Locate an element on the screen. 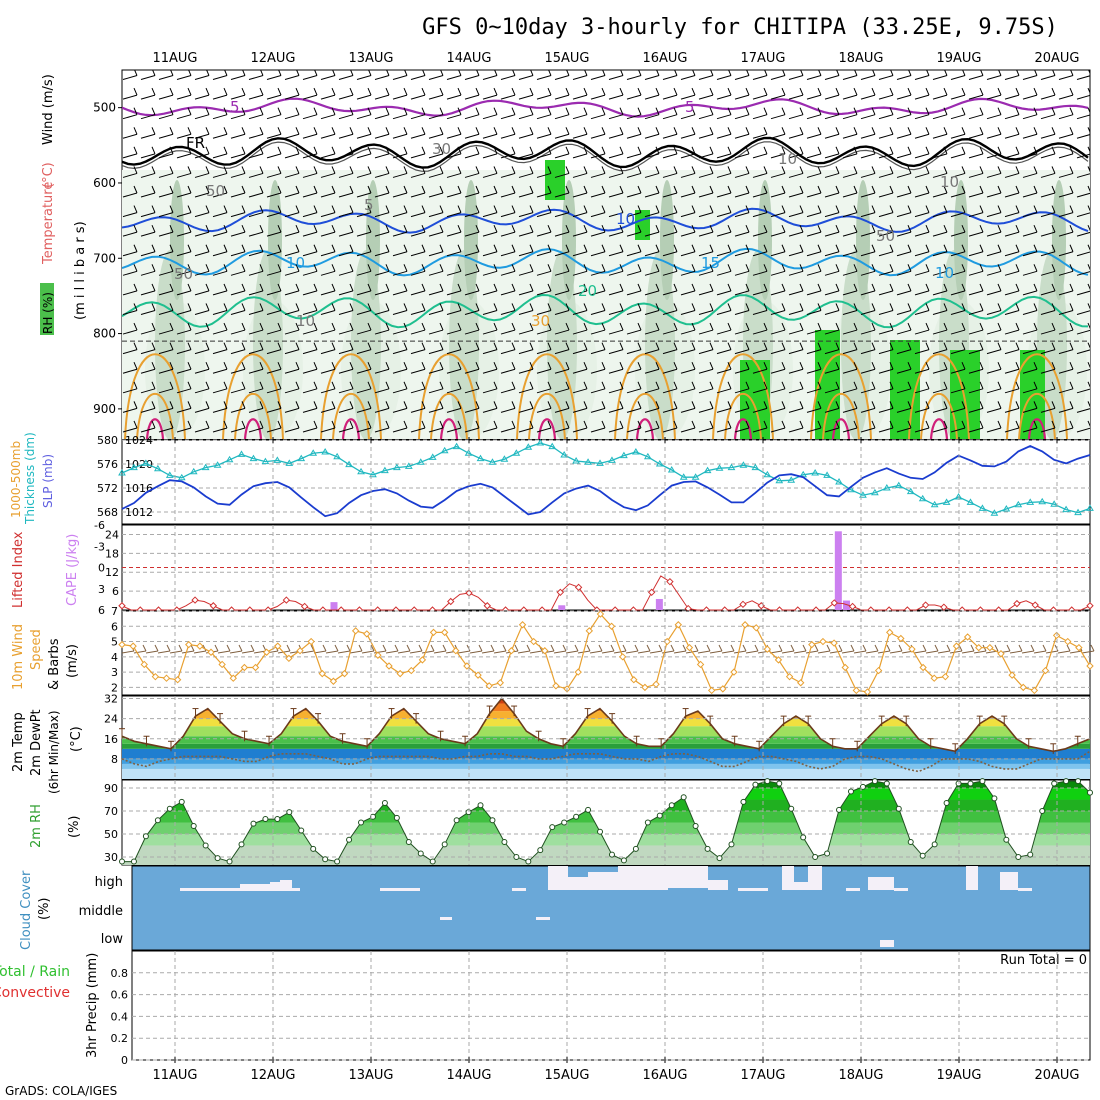 Image resolution: width=1100 pixels, height=1100 pixels. cape-tick: 24 is located at coordinates (112, 534).